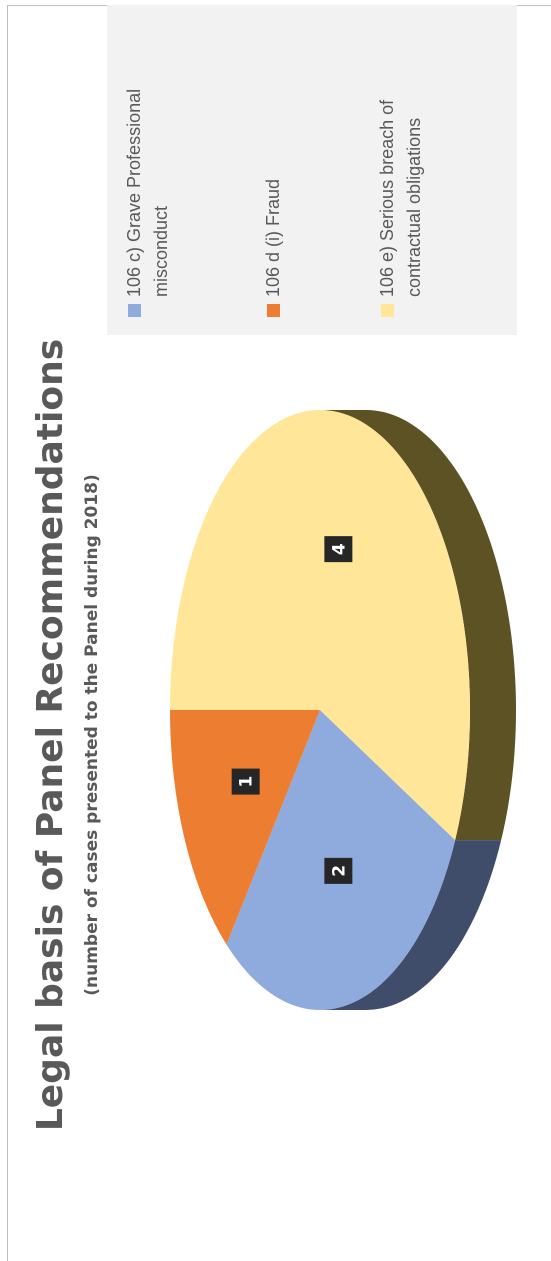  What do you see at coordinates (387, 198) in the screenshot?
I see `legend-label-line: 106 e) Serious breach of` at bounding box center [387, 198].